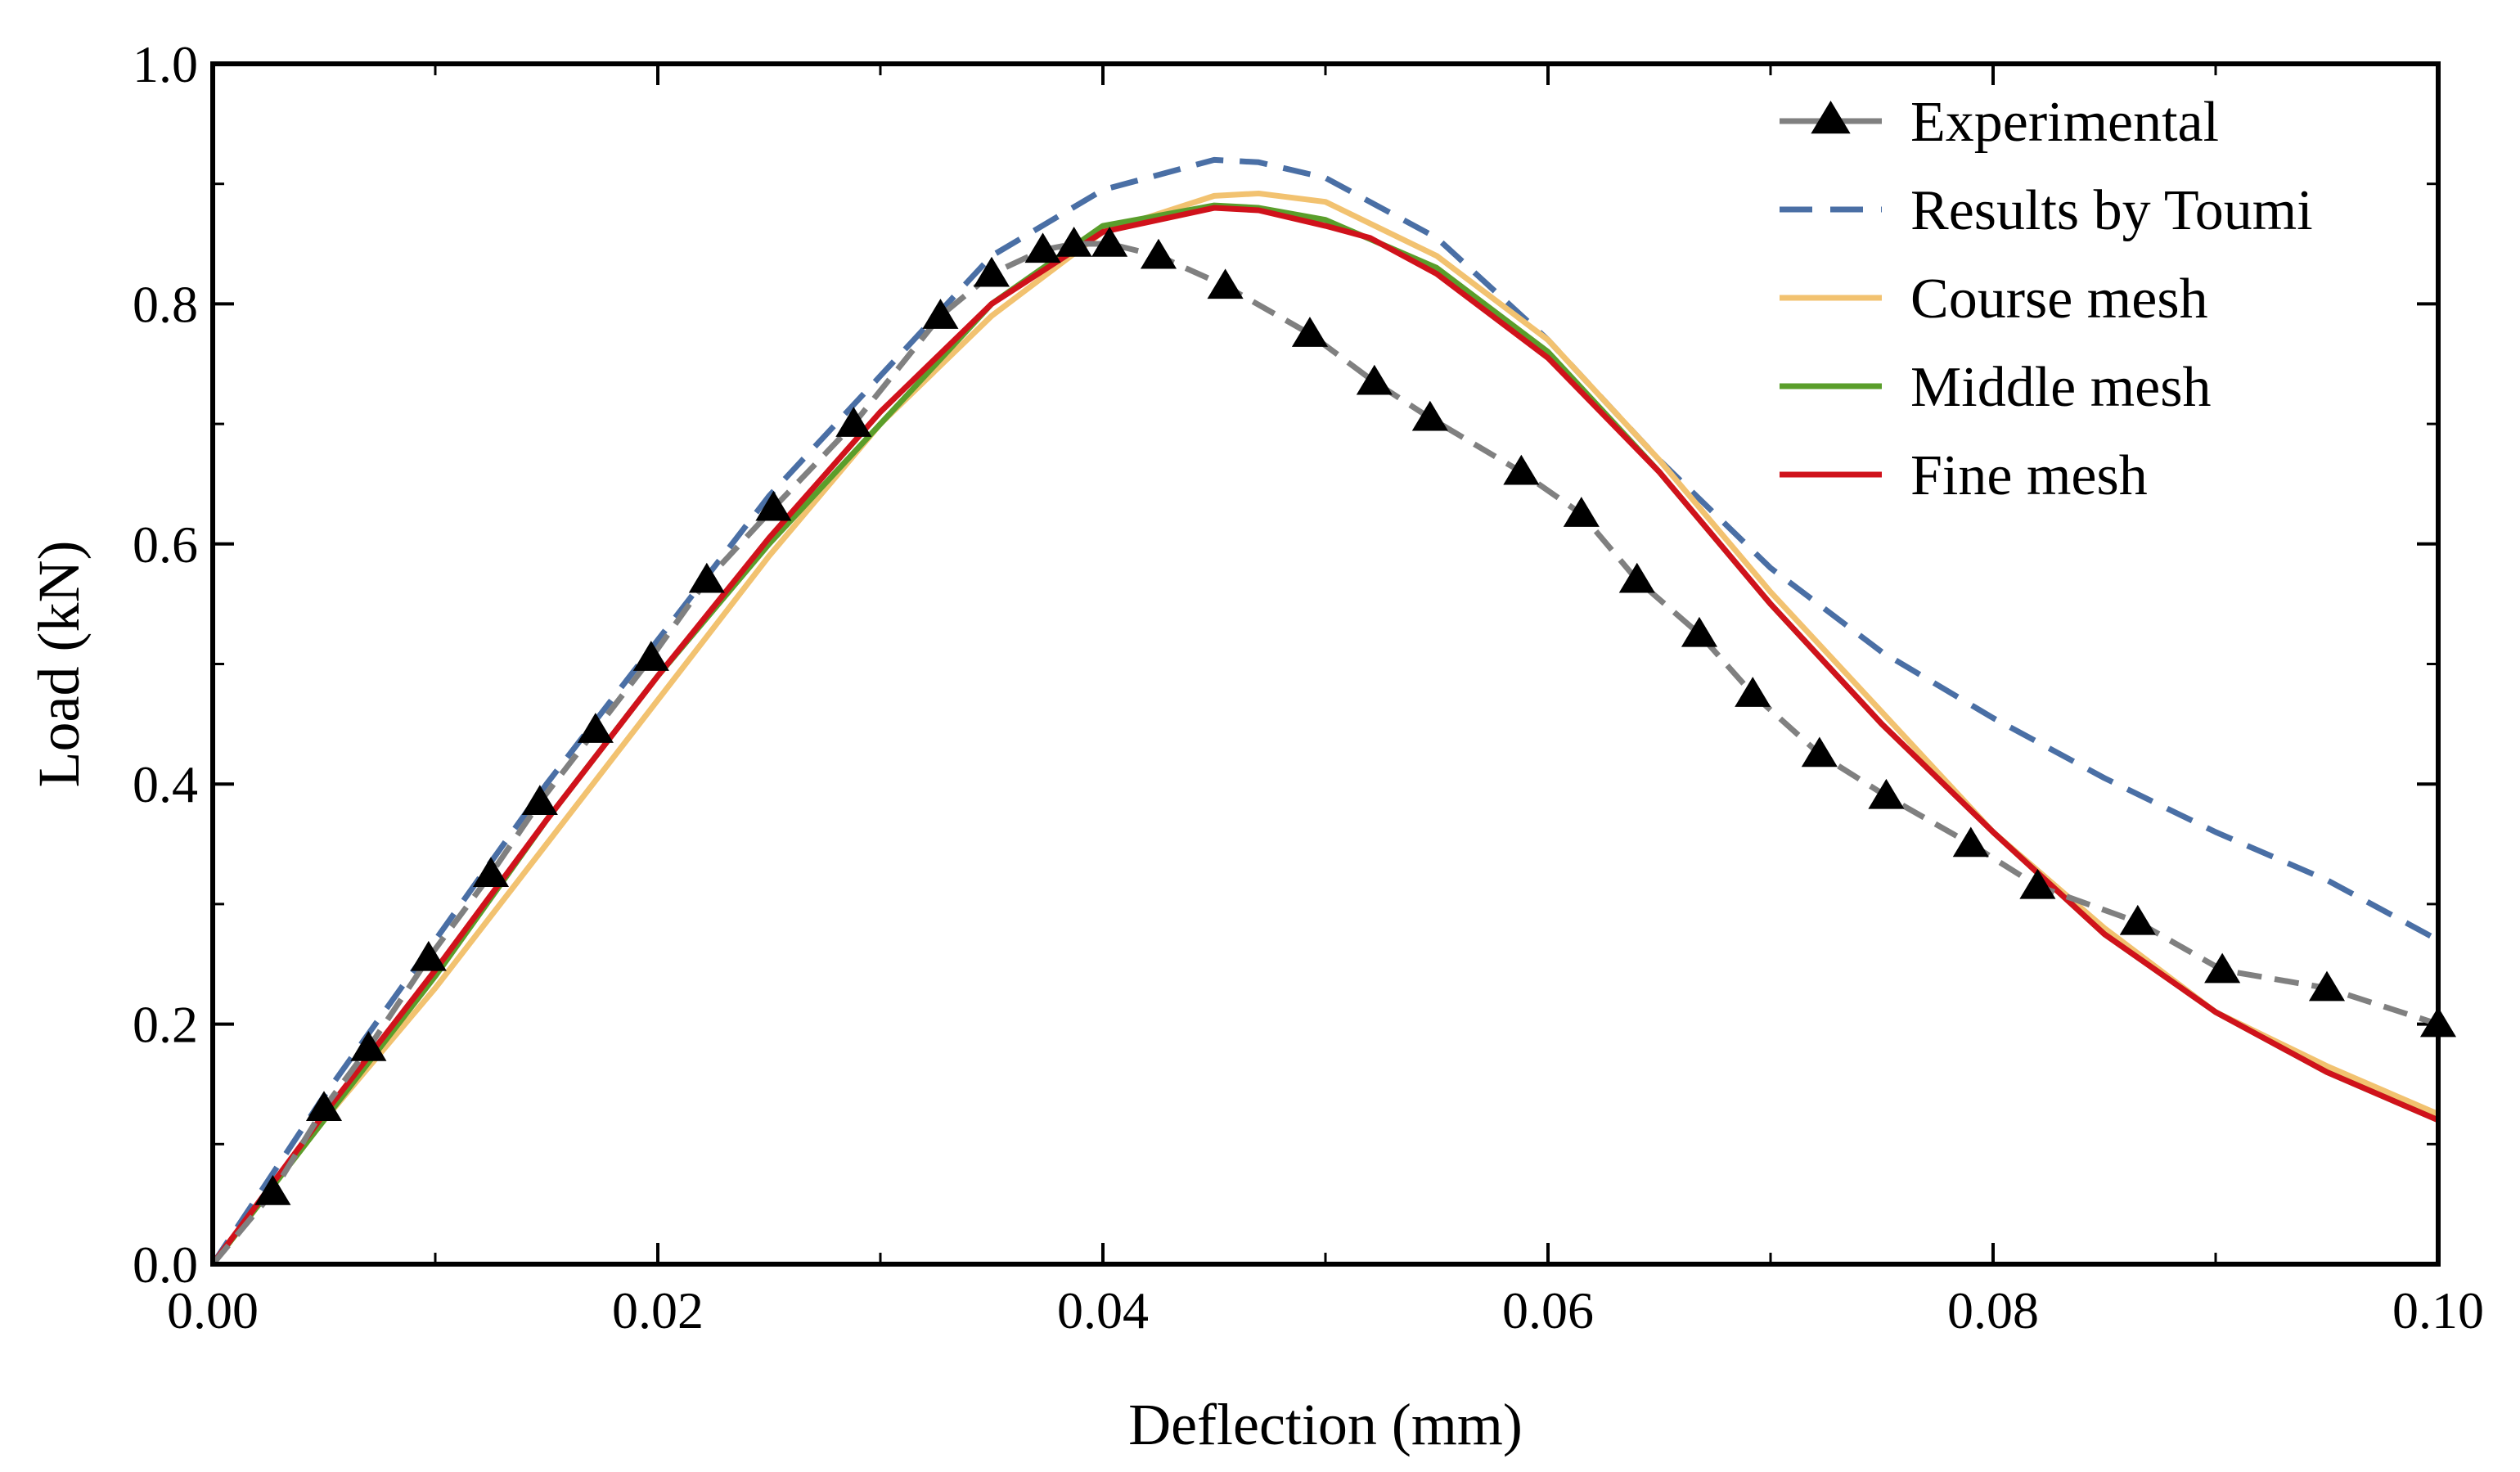 The height and width of the screenshot is (1472, 2520). Describe the element at coordinates (166, 1265) in the screenshot. I see `y-tick-label: 0.0` at that location.